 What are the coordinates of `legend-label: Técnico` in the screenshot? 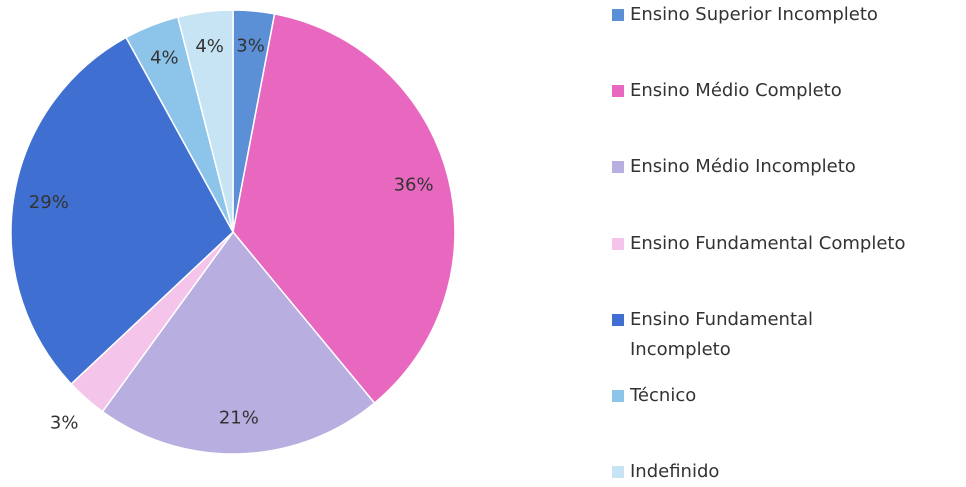 It's located at (663, 395).